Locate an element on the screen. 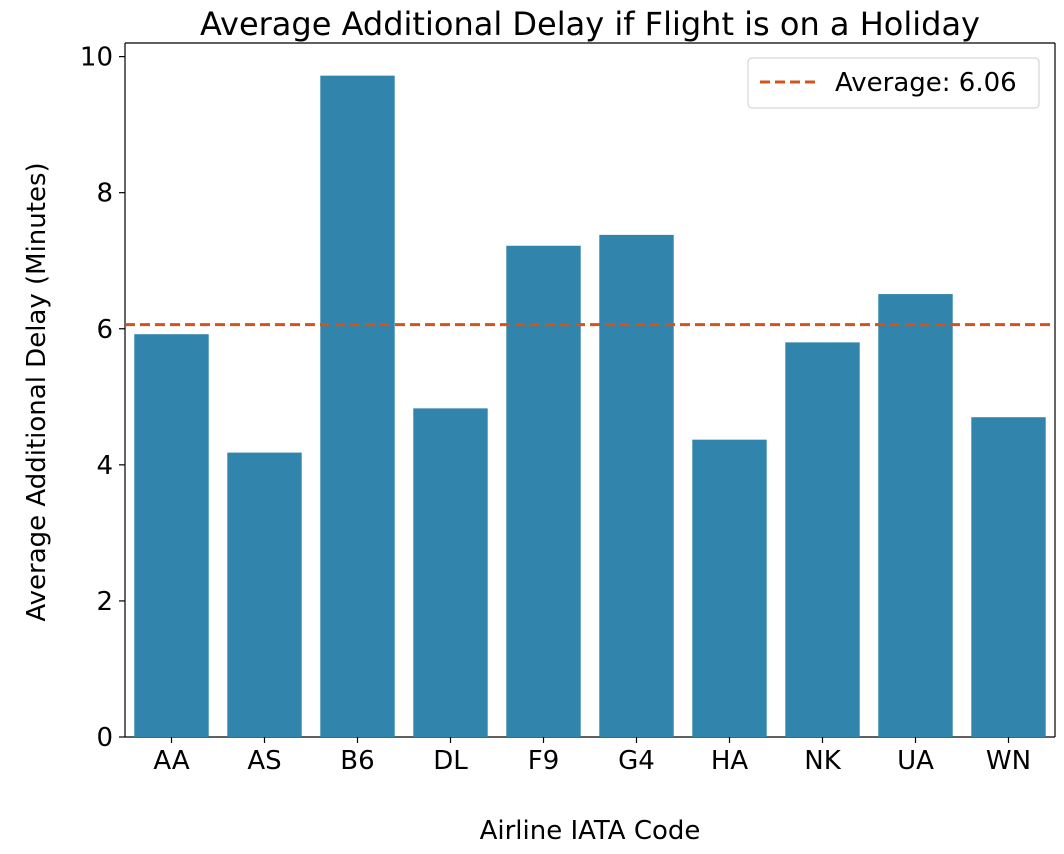  x-tick-label: AS is located at coordinates (264, 761).